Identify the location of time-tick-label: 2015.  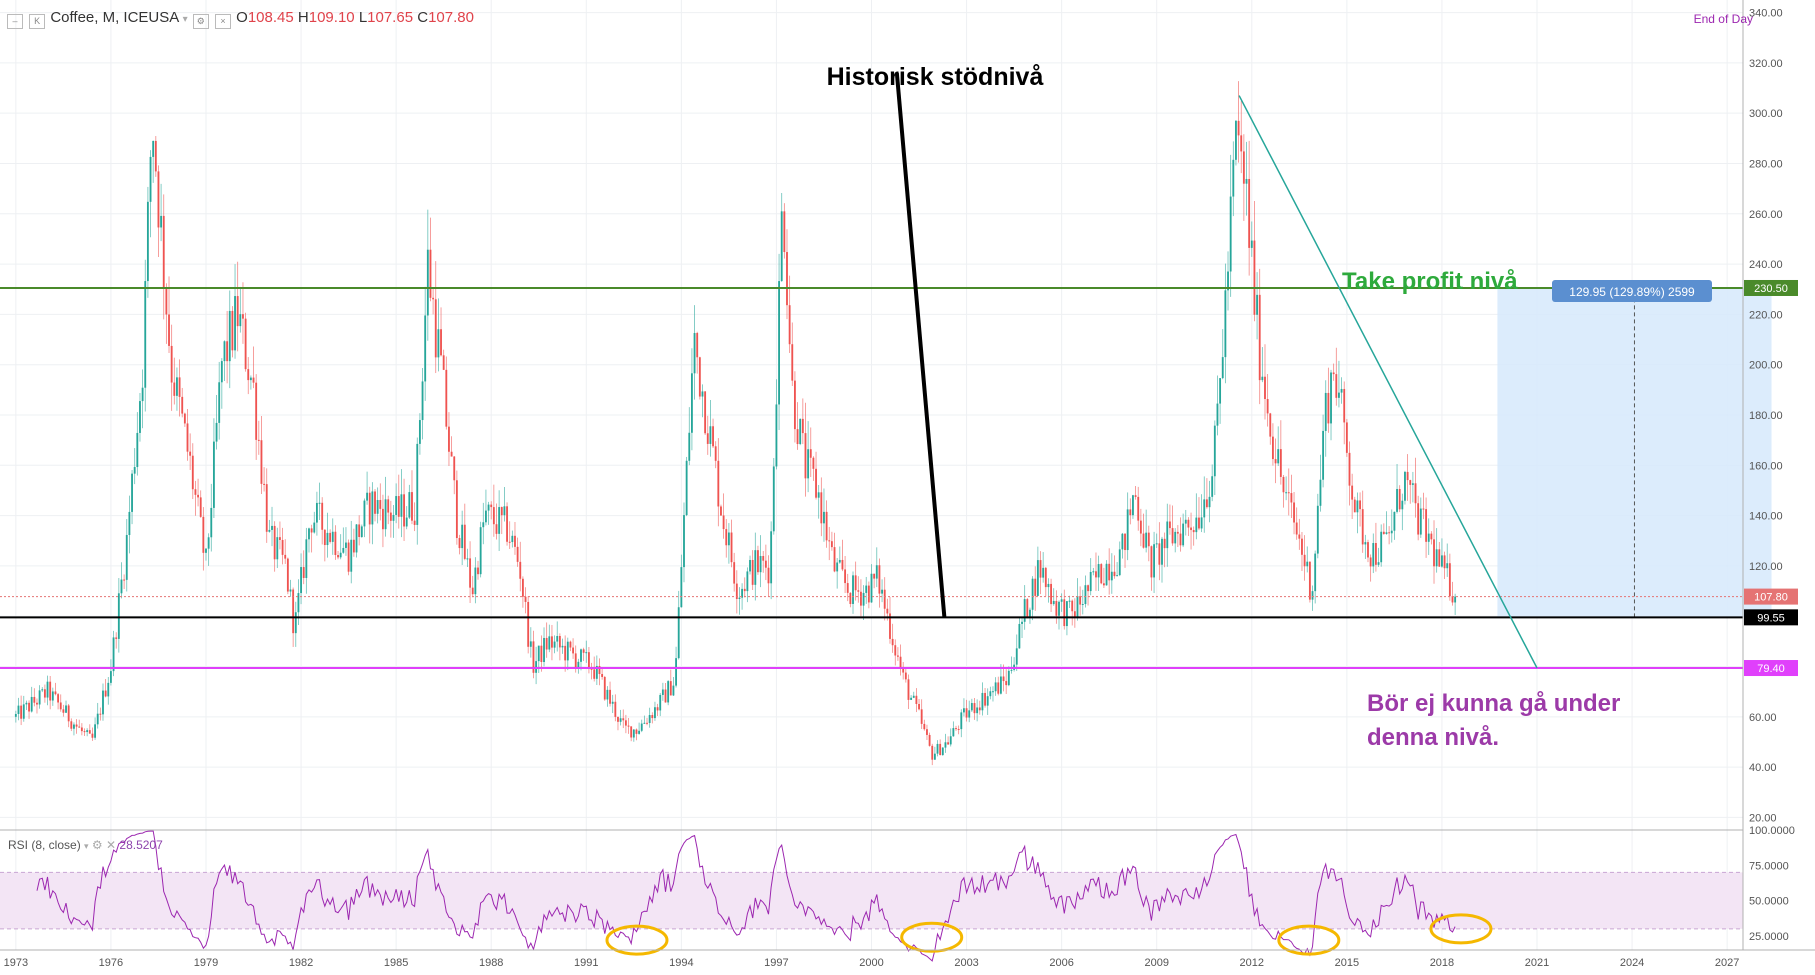
(1347, 963).